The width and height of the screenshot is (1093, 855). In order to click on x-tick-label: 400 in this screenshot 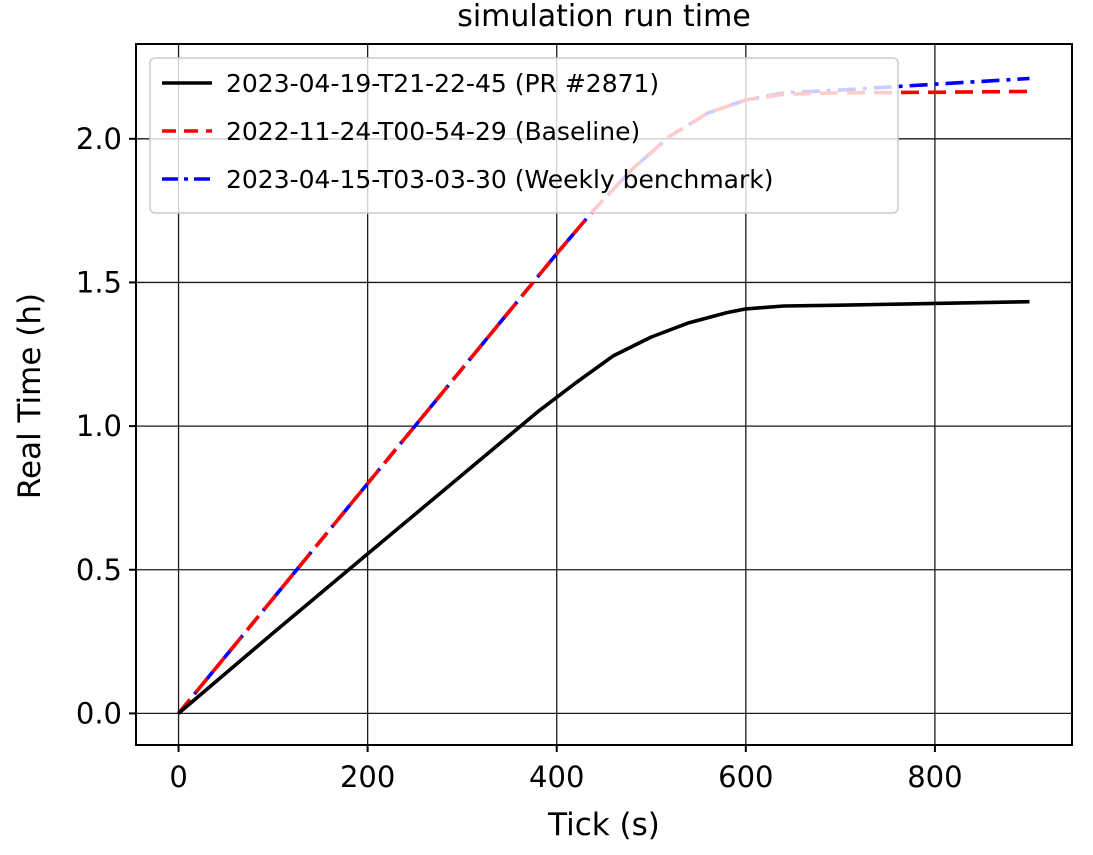, I will do `click(556, 777)`.